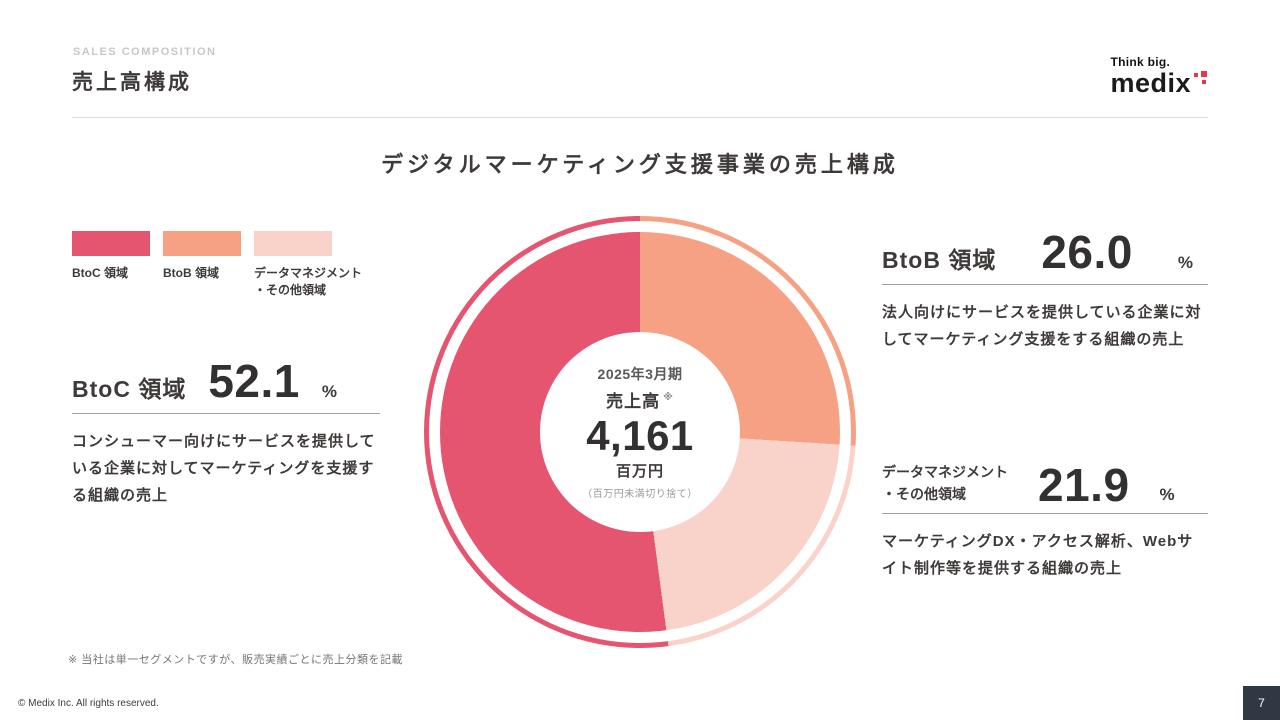 Image resolution: width=1280 pixels, height=720 pixels. I want to click on page-title: 売上高構成, so click(132, 82).